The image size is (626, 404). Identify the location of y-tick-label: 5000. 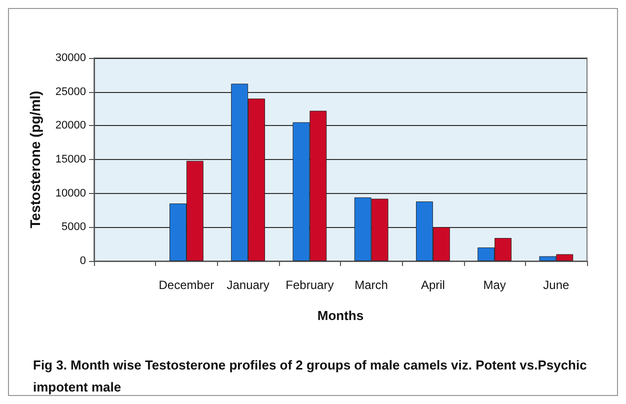
(74, 227).